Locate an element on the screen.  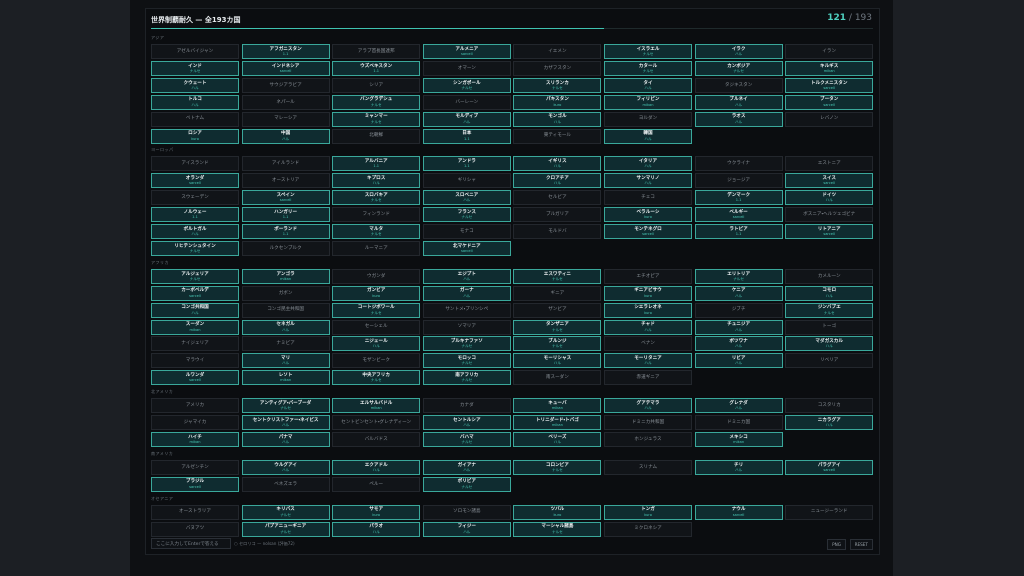
country-cell: コンゴ民主共和国 is located at coordinates (285, 310).